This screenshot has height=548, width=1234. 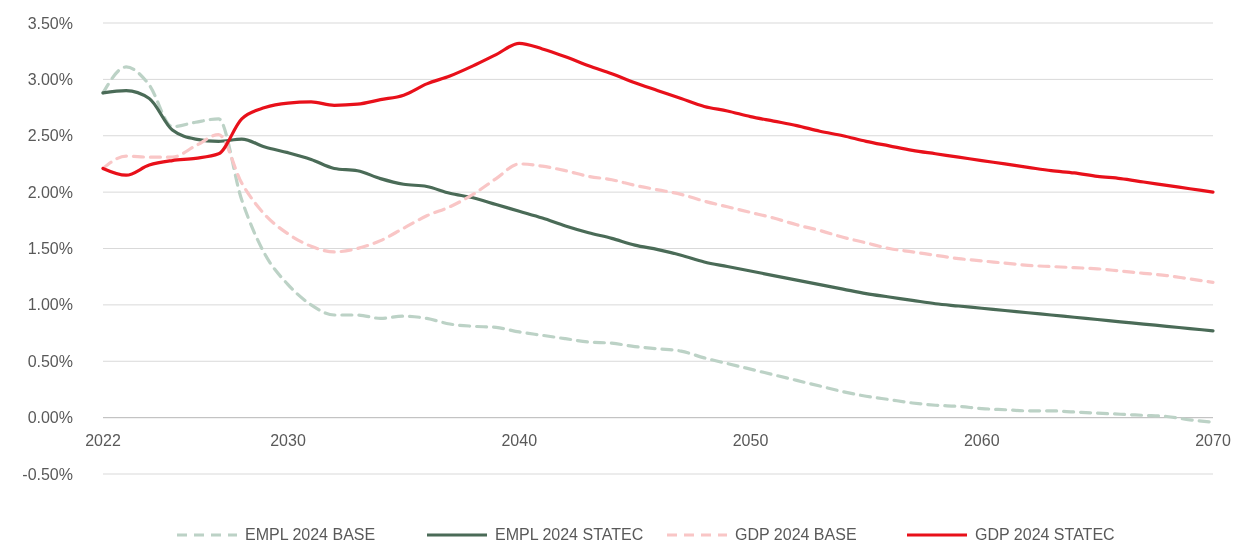 I want to click on x-tick-label: 2040, so click(x=519, y=440).